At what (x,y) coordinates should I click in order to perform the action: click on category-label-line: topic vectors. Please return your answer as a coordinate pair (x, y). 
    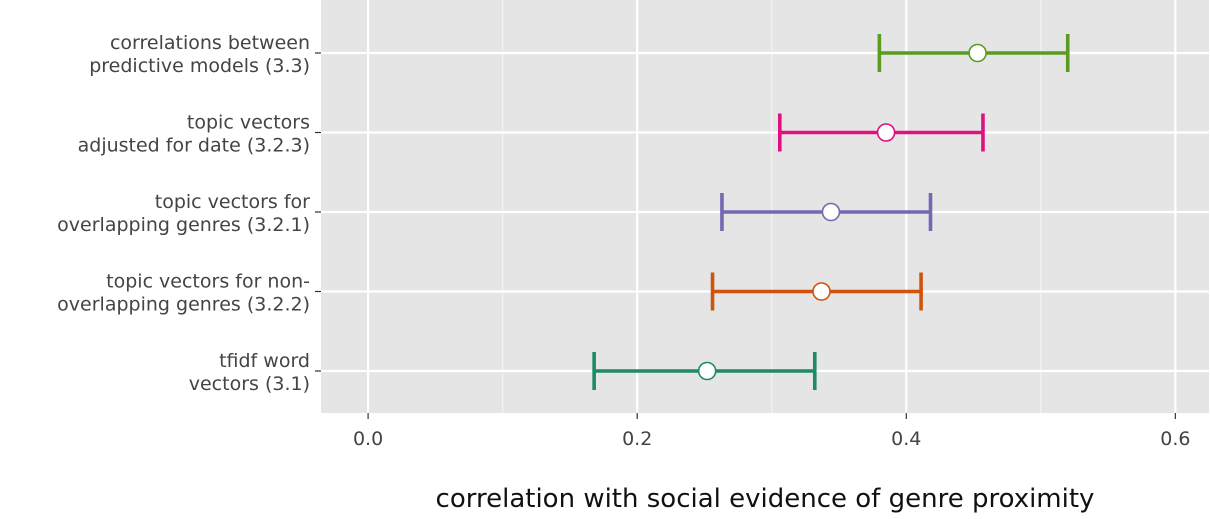
    Looking at the image, I should click on (248, 123).